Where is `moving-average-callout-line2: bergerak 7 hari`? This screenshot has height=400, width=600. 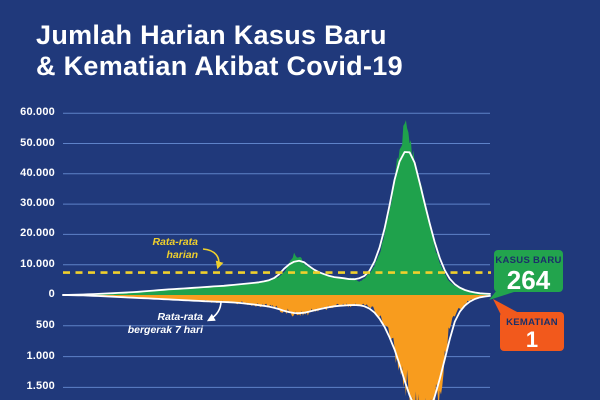
moving-average-callout-line2: bergerak 7 hari is located at coordinates (165, 330).